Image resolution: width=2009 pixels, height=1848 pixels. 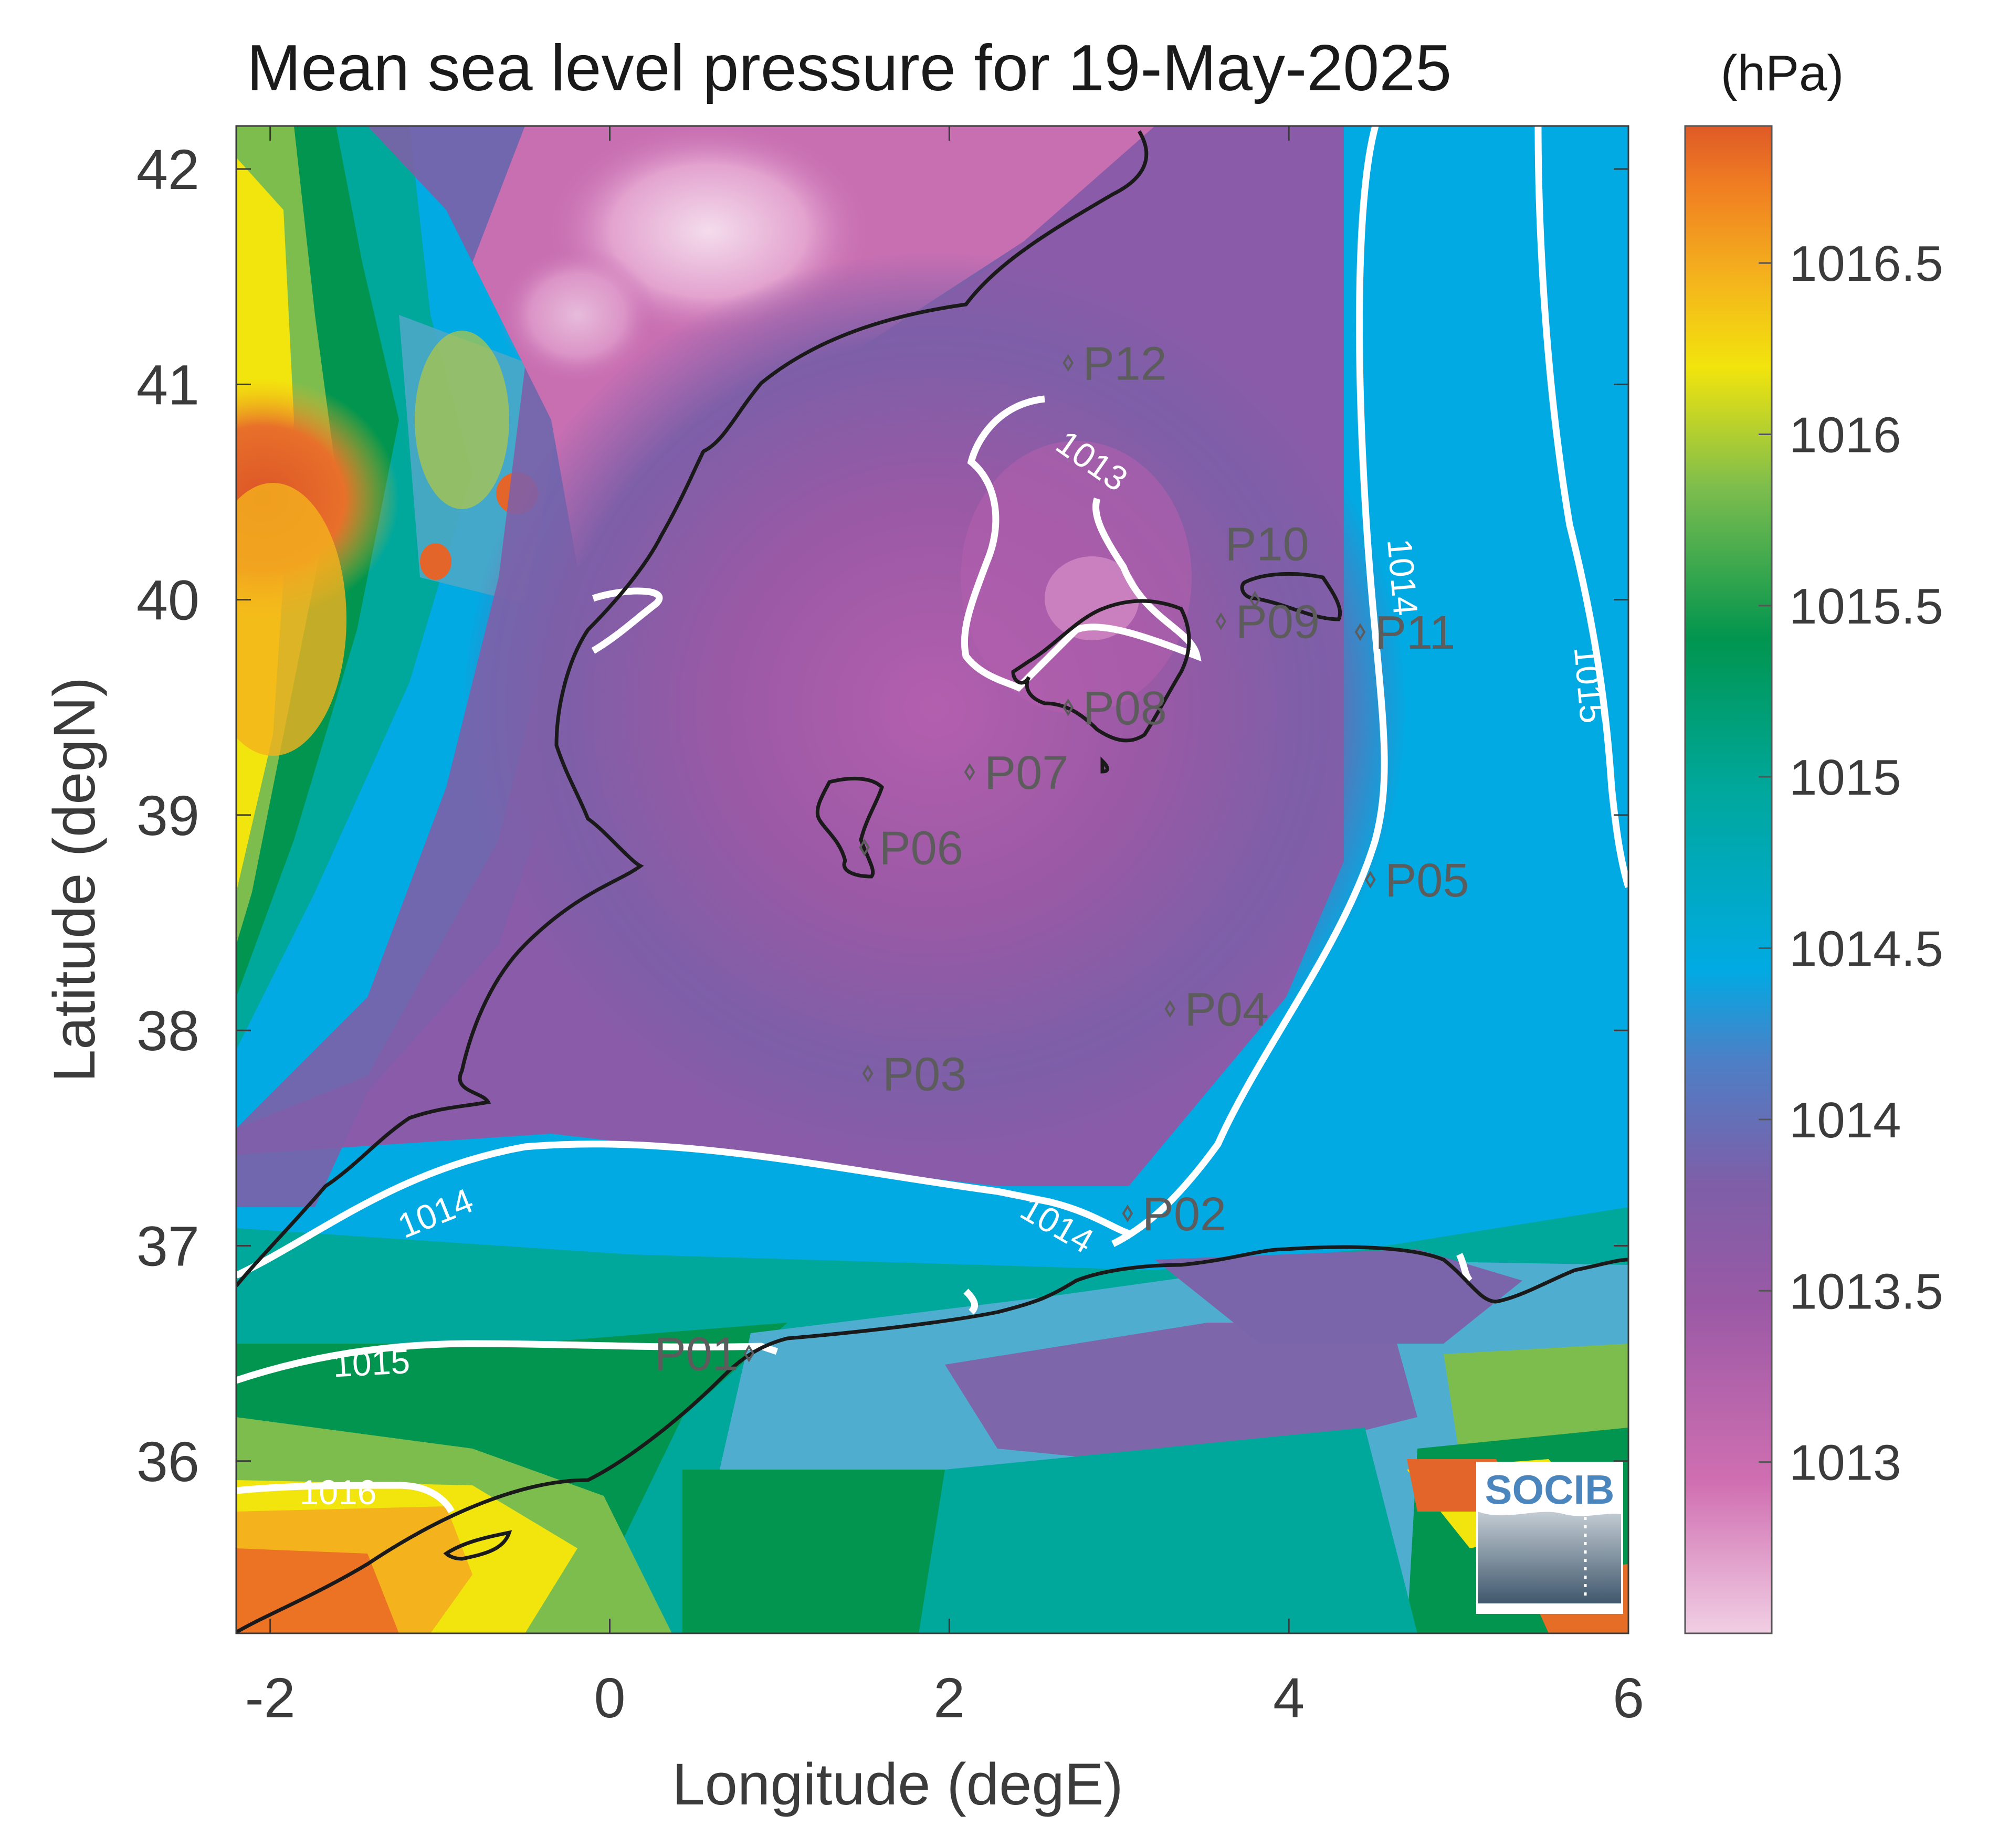 What do you see at coordinates (897, 1784) in the screenshot?
I see `x-axis-label: Longitude (degE)` at bounding box center [897, 1784].